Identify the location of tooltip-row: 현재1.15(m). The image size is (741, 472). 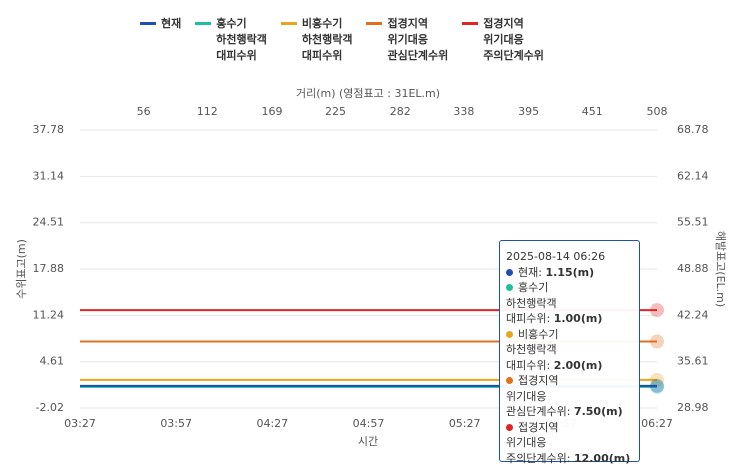
(569, 273).